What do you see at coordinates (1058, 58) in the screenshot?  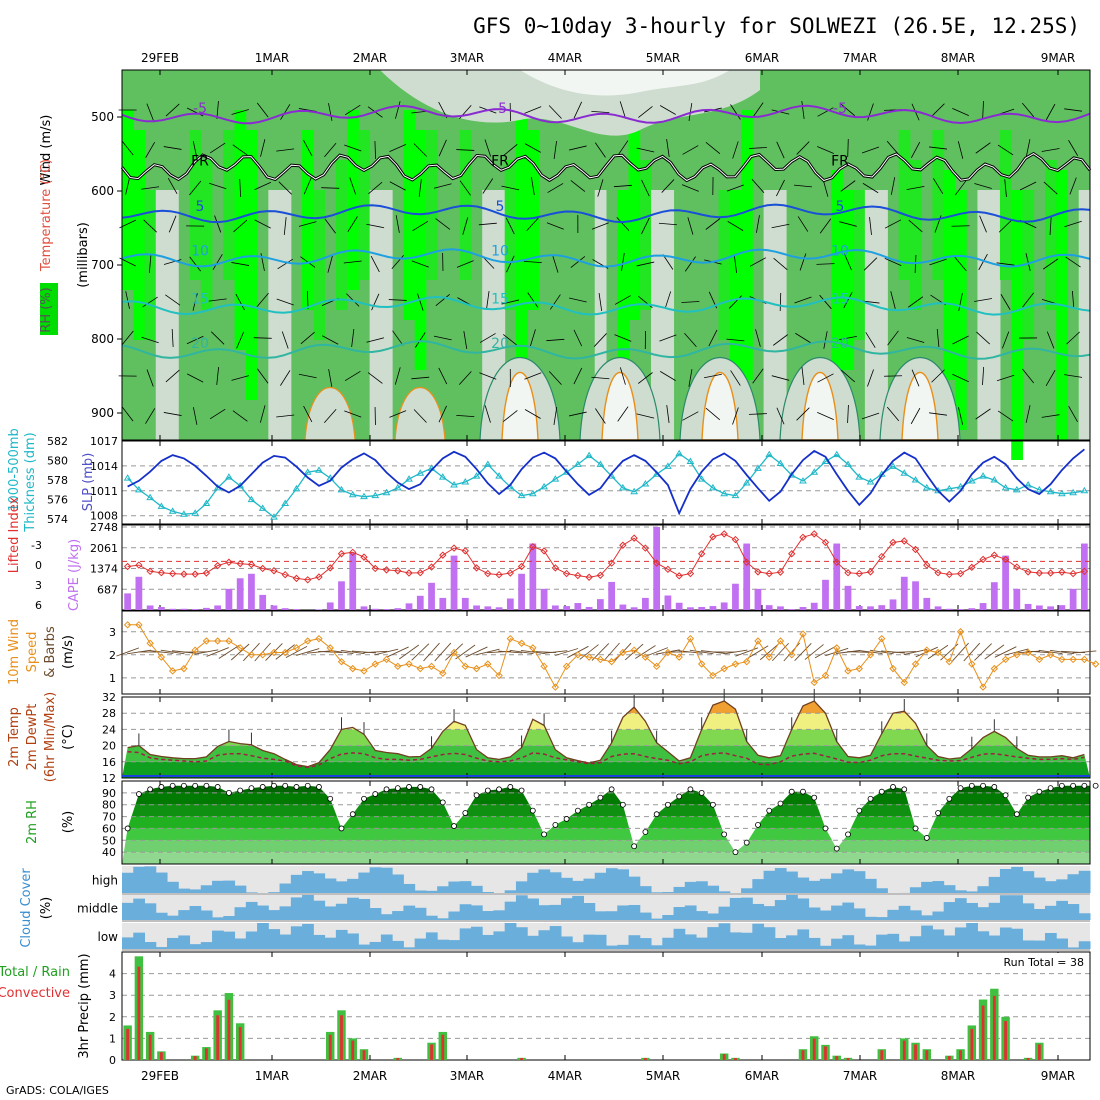 I see `top-date-label: 9MAR` at bounding box center [1058, 58].